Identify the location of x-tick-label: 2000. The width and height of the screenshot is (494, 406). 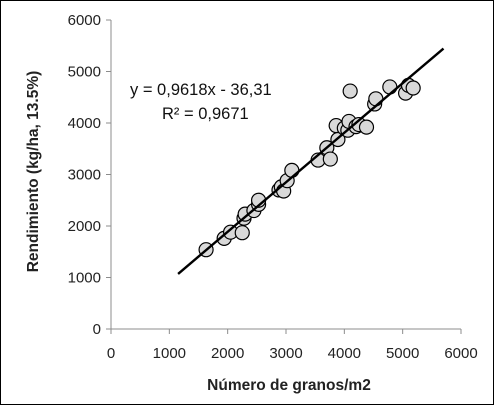
(227, 353).